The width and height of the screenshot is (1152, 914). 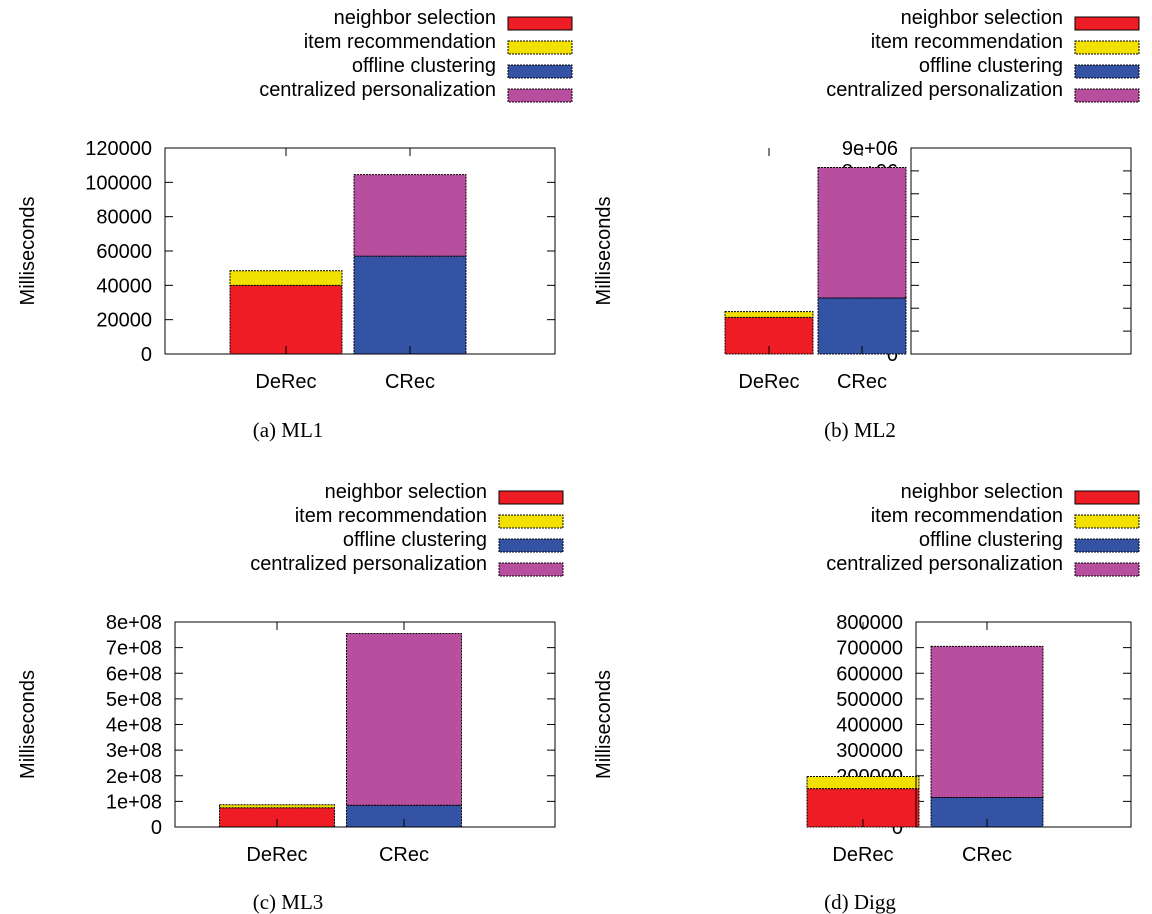 What do you see at coordinates (860, 902) in the screenshot?
I see `figure-caption: (d) Digg` at bounding box center [860, 902].